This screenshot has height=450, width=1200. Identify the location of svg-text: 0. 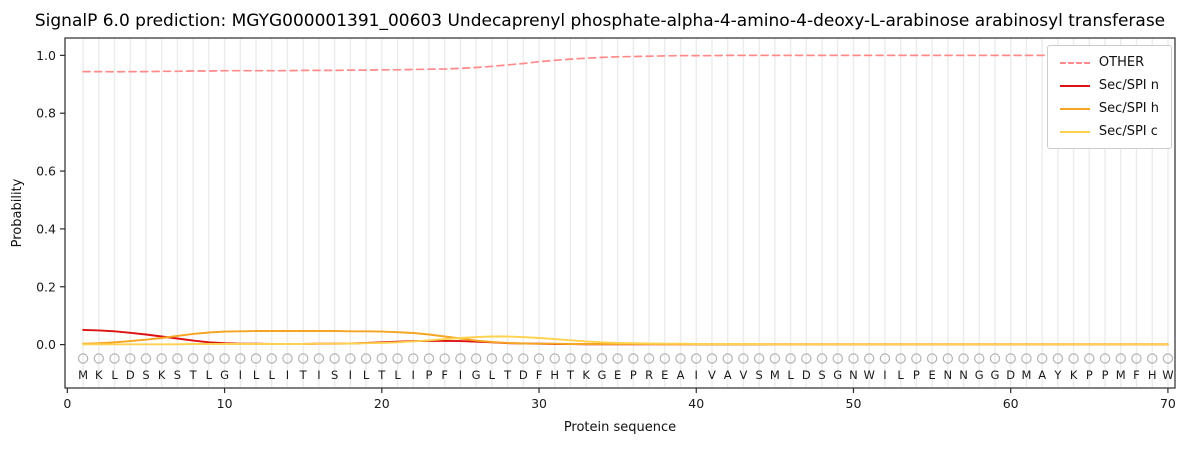
(67, 403).